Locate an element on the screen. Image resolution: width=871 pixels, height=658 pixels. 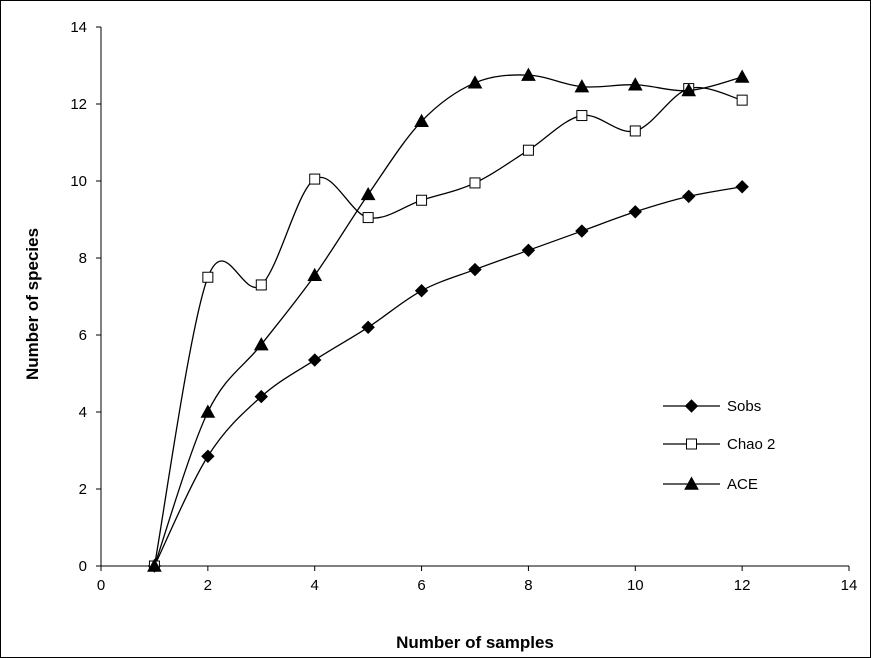
legend-label-ace: ACE is located at coordinates (742, 484).